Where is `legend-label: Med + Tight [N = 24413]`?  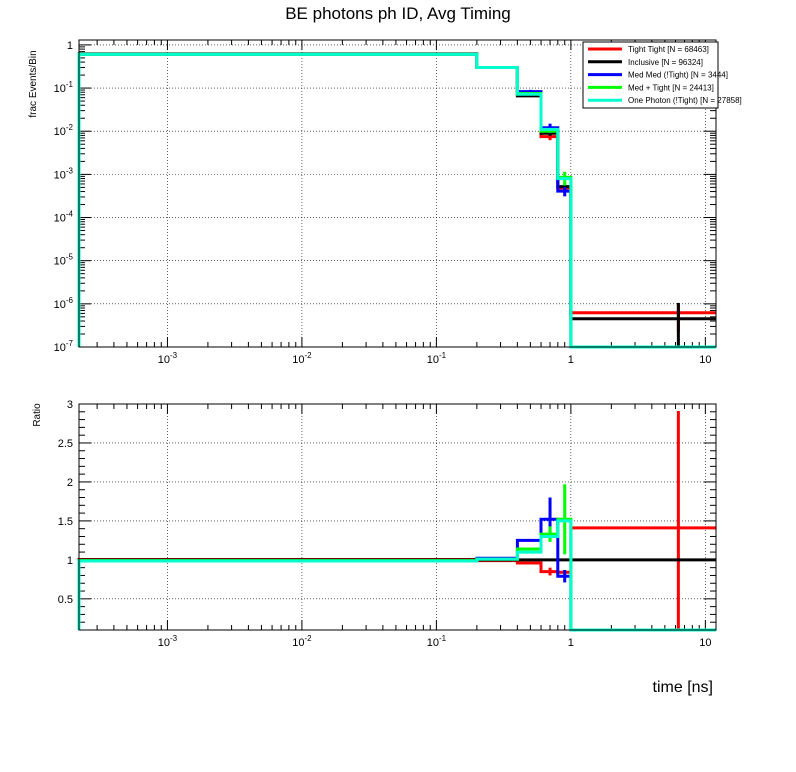
legend-label: Med + Tight [N = 24413] is located at coordinates (671, 87).